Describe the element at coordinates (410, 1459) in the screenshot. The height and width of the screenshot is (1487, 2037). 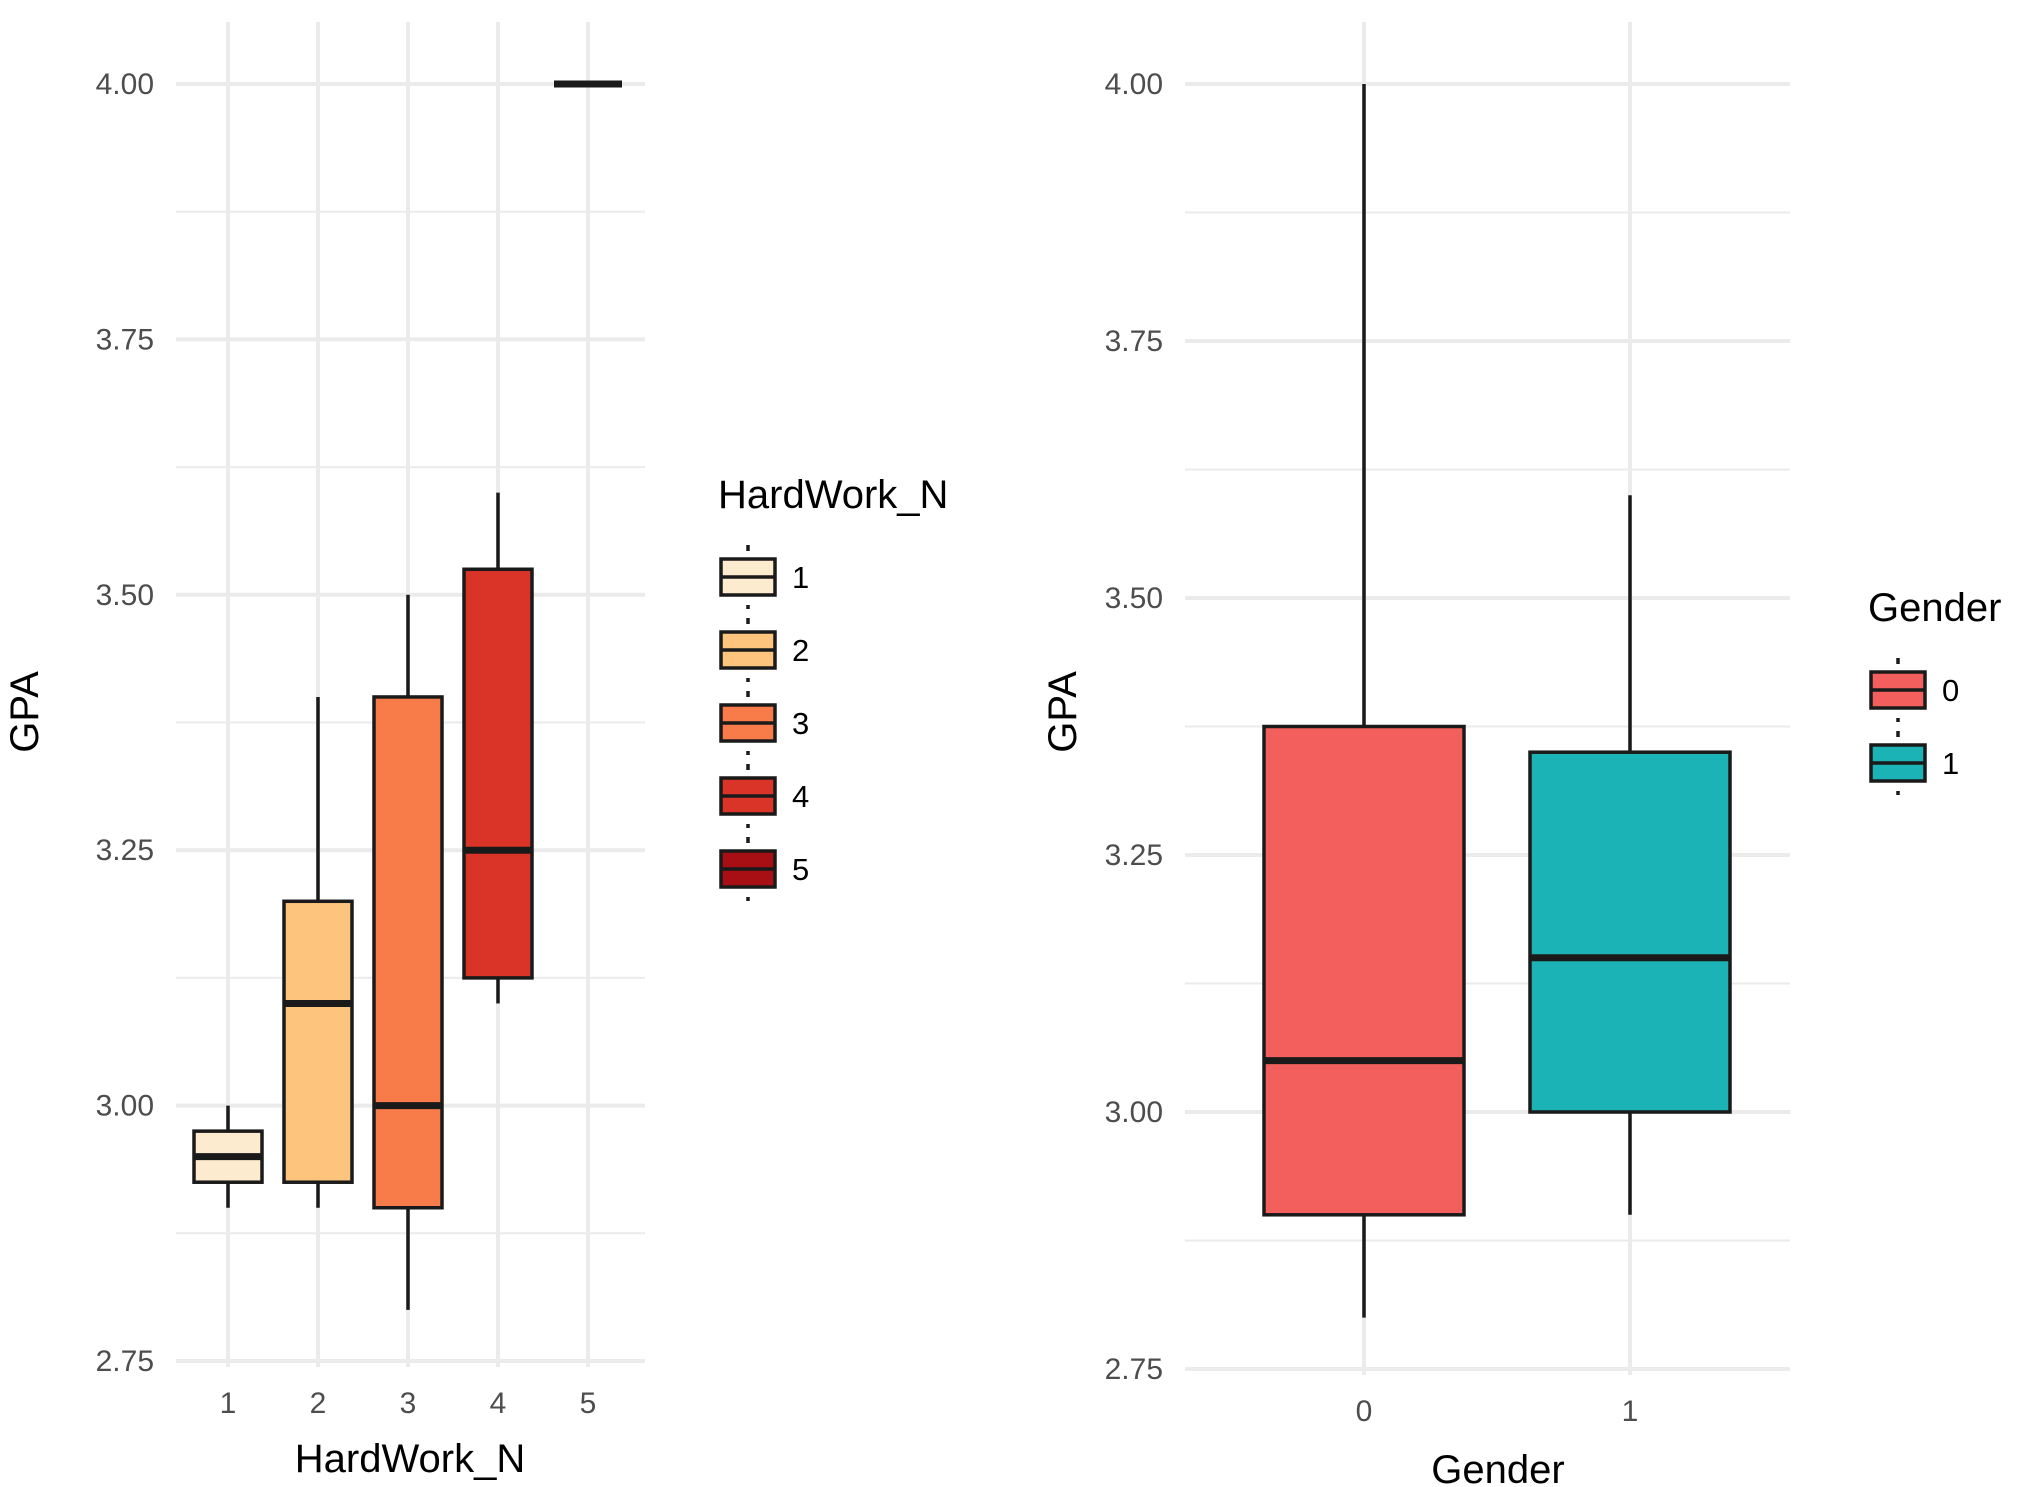
I see `x-axis-title: HardWork_N` at that location.